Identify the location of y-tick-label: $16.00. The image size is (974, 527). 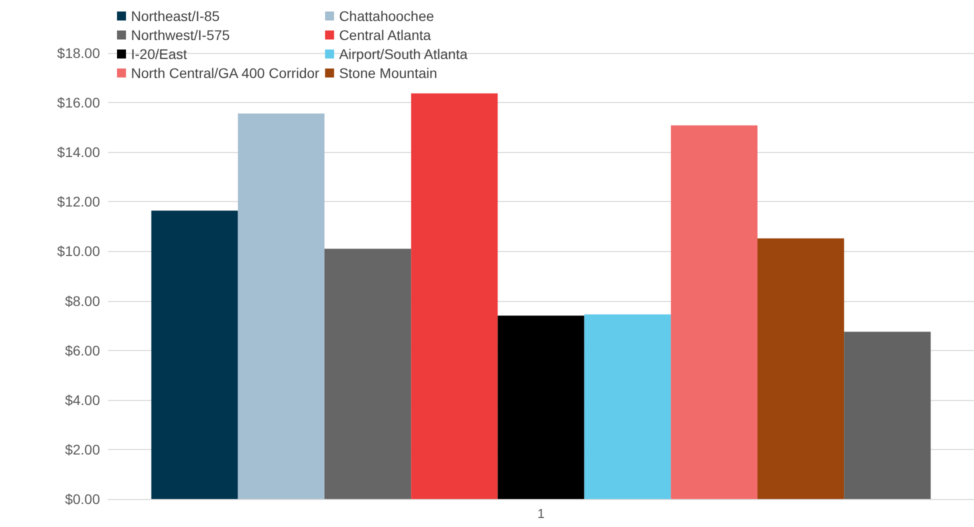
(78, 102).